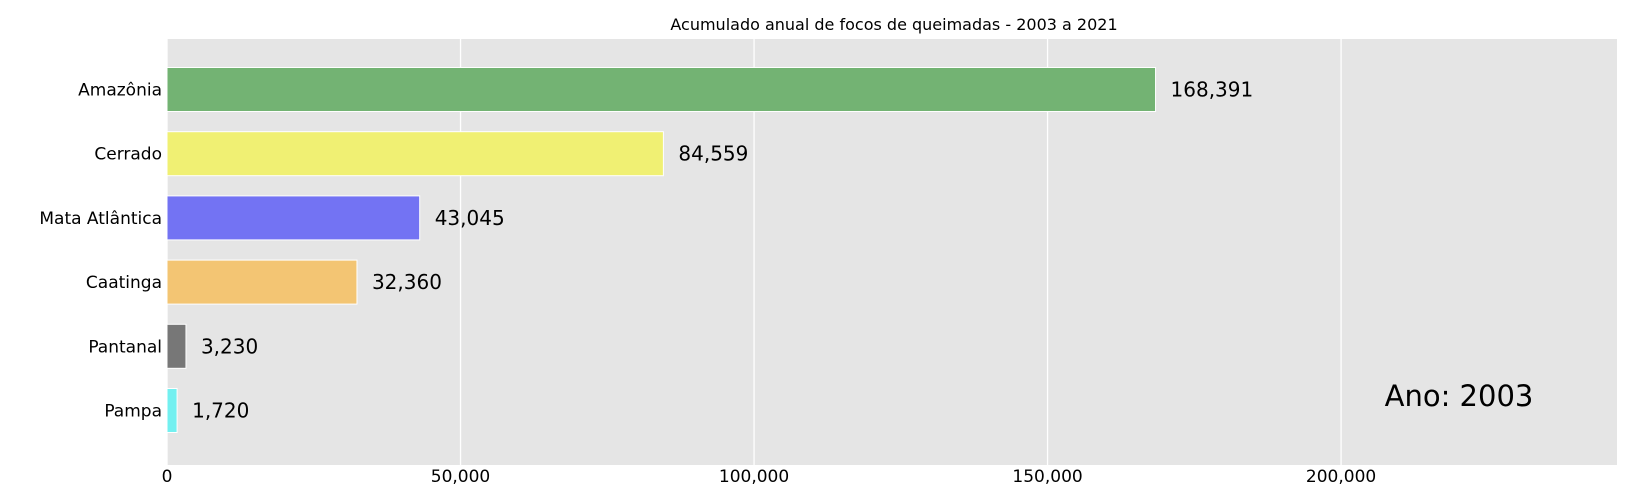  Describe the element at coordinates (407, 282) in the screenshot. I see `bar-value-label: 32,360` at that location.